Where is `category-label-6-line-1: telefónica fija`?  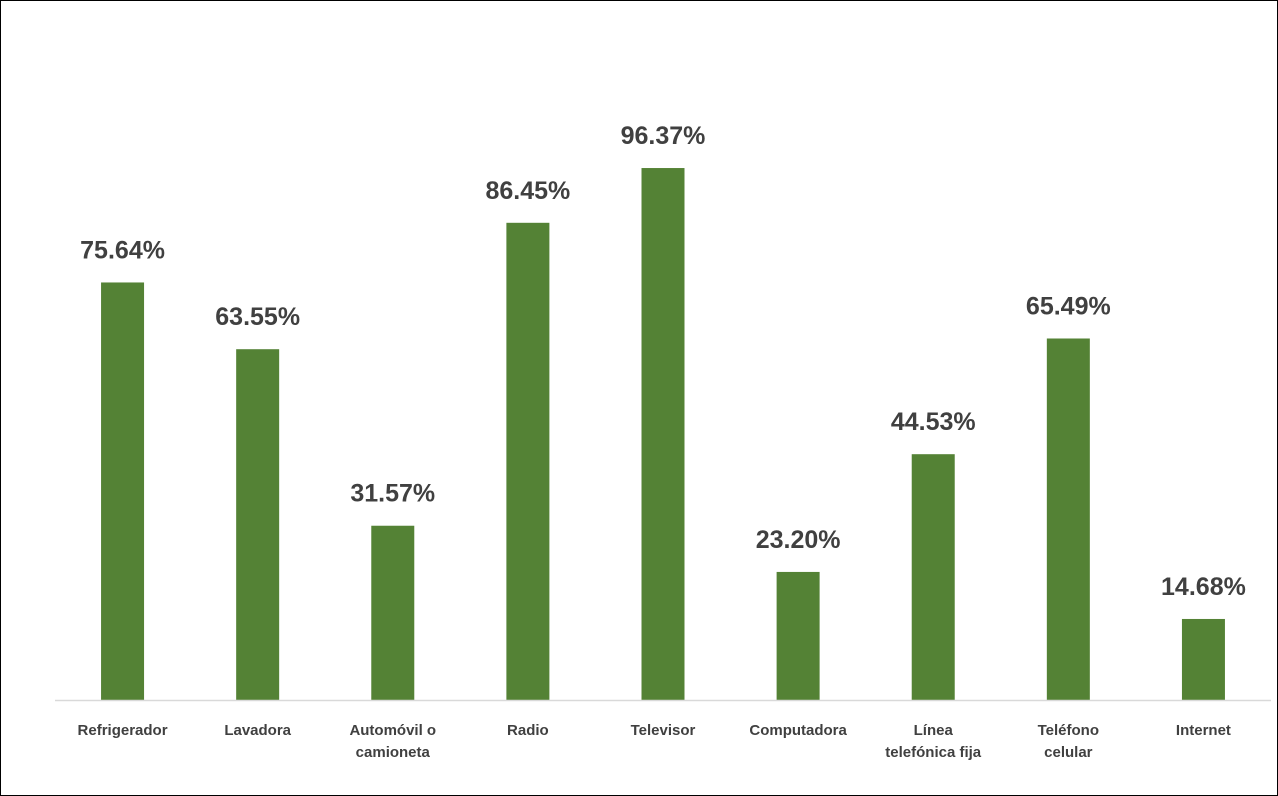 category-label-6-line-1: telefónica fija is located at coordinates (933, 752).